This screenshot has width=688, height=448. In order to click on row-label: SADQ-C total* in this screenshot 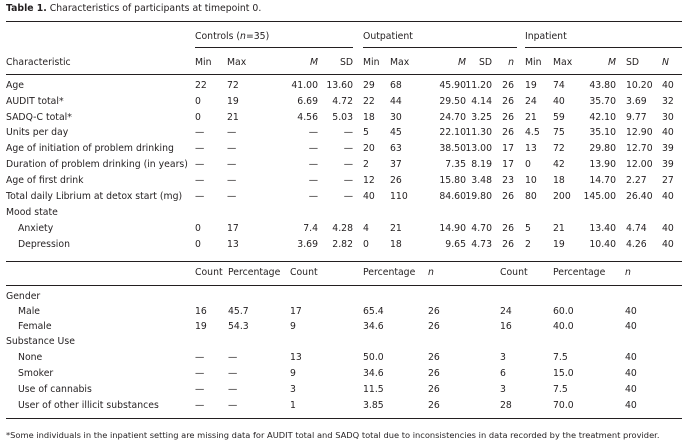, I will do `click(39, 117)`.